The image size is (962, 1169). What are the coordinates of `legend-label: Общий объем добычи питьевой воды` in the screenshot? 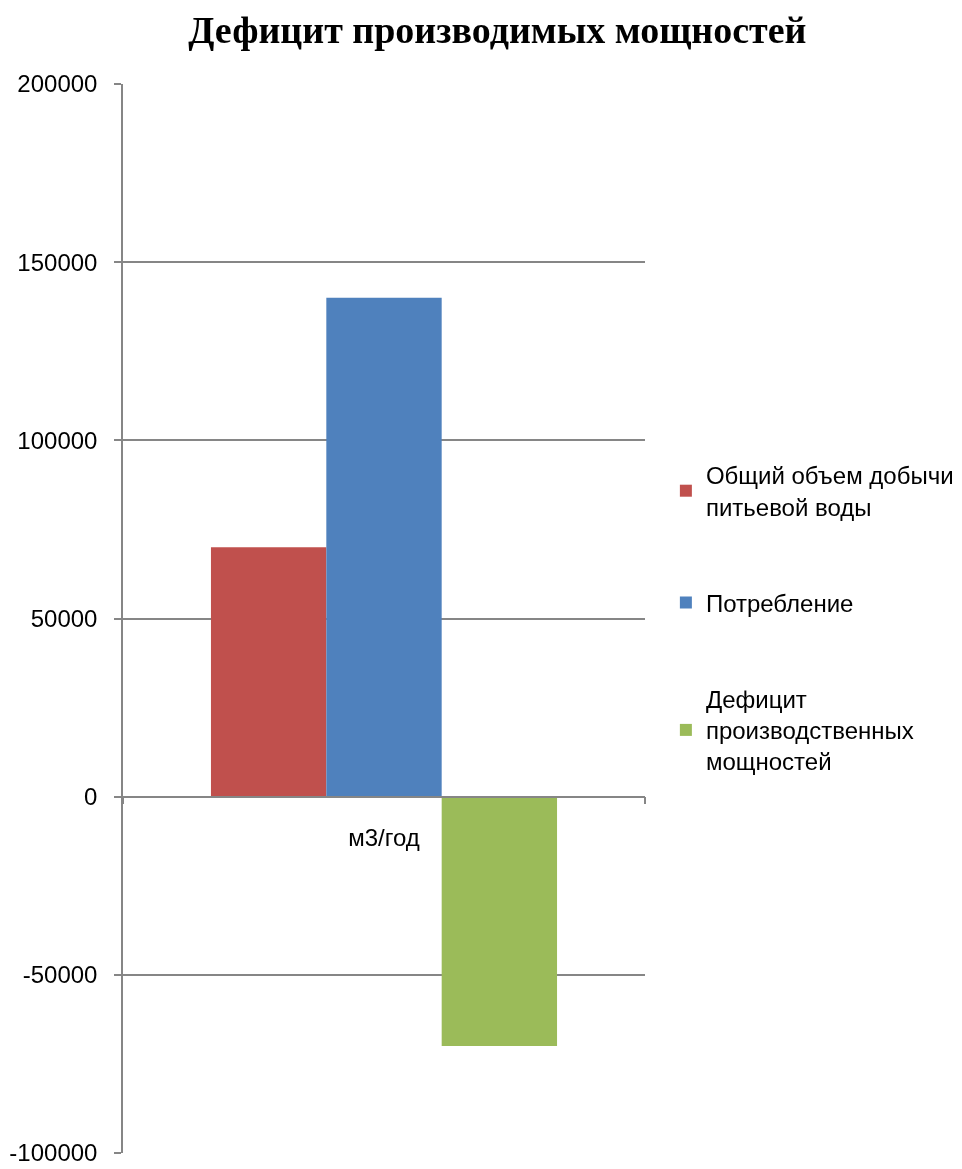 It's located at (829, 491).